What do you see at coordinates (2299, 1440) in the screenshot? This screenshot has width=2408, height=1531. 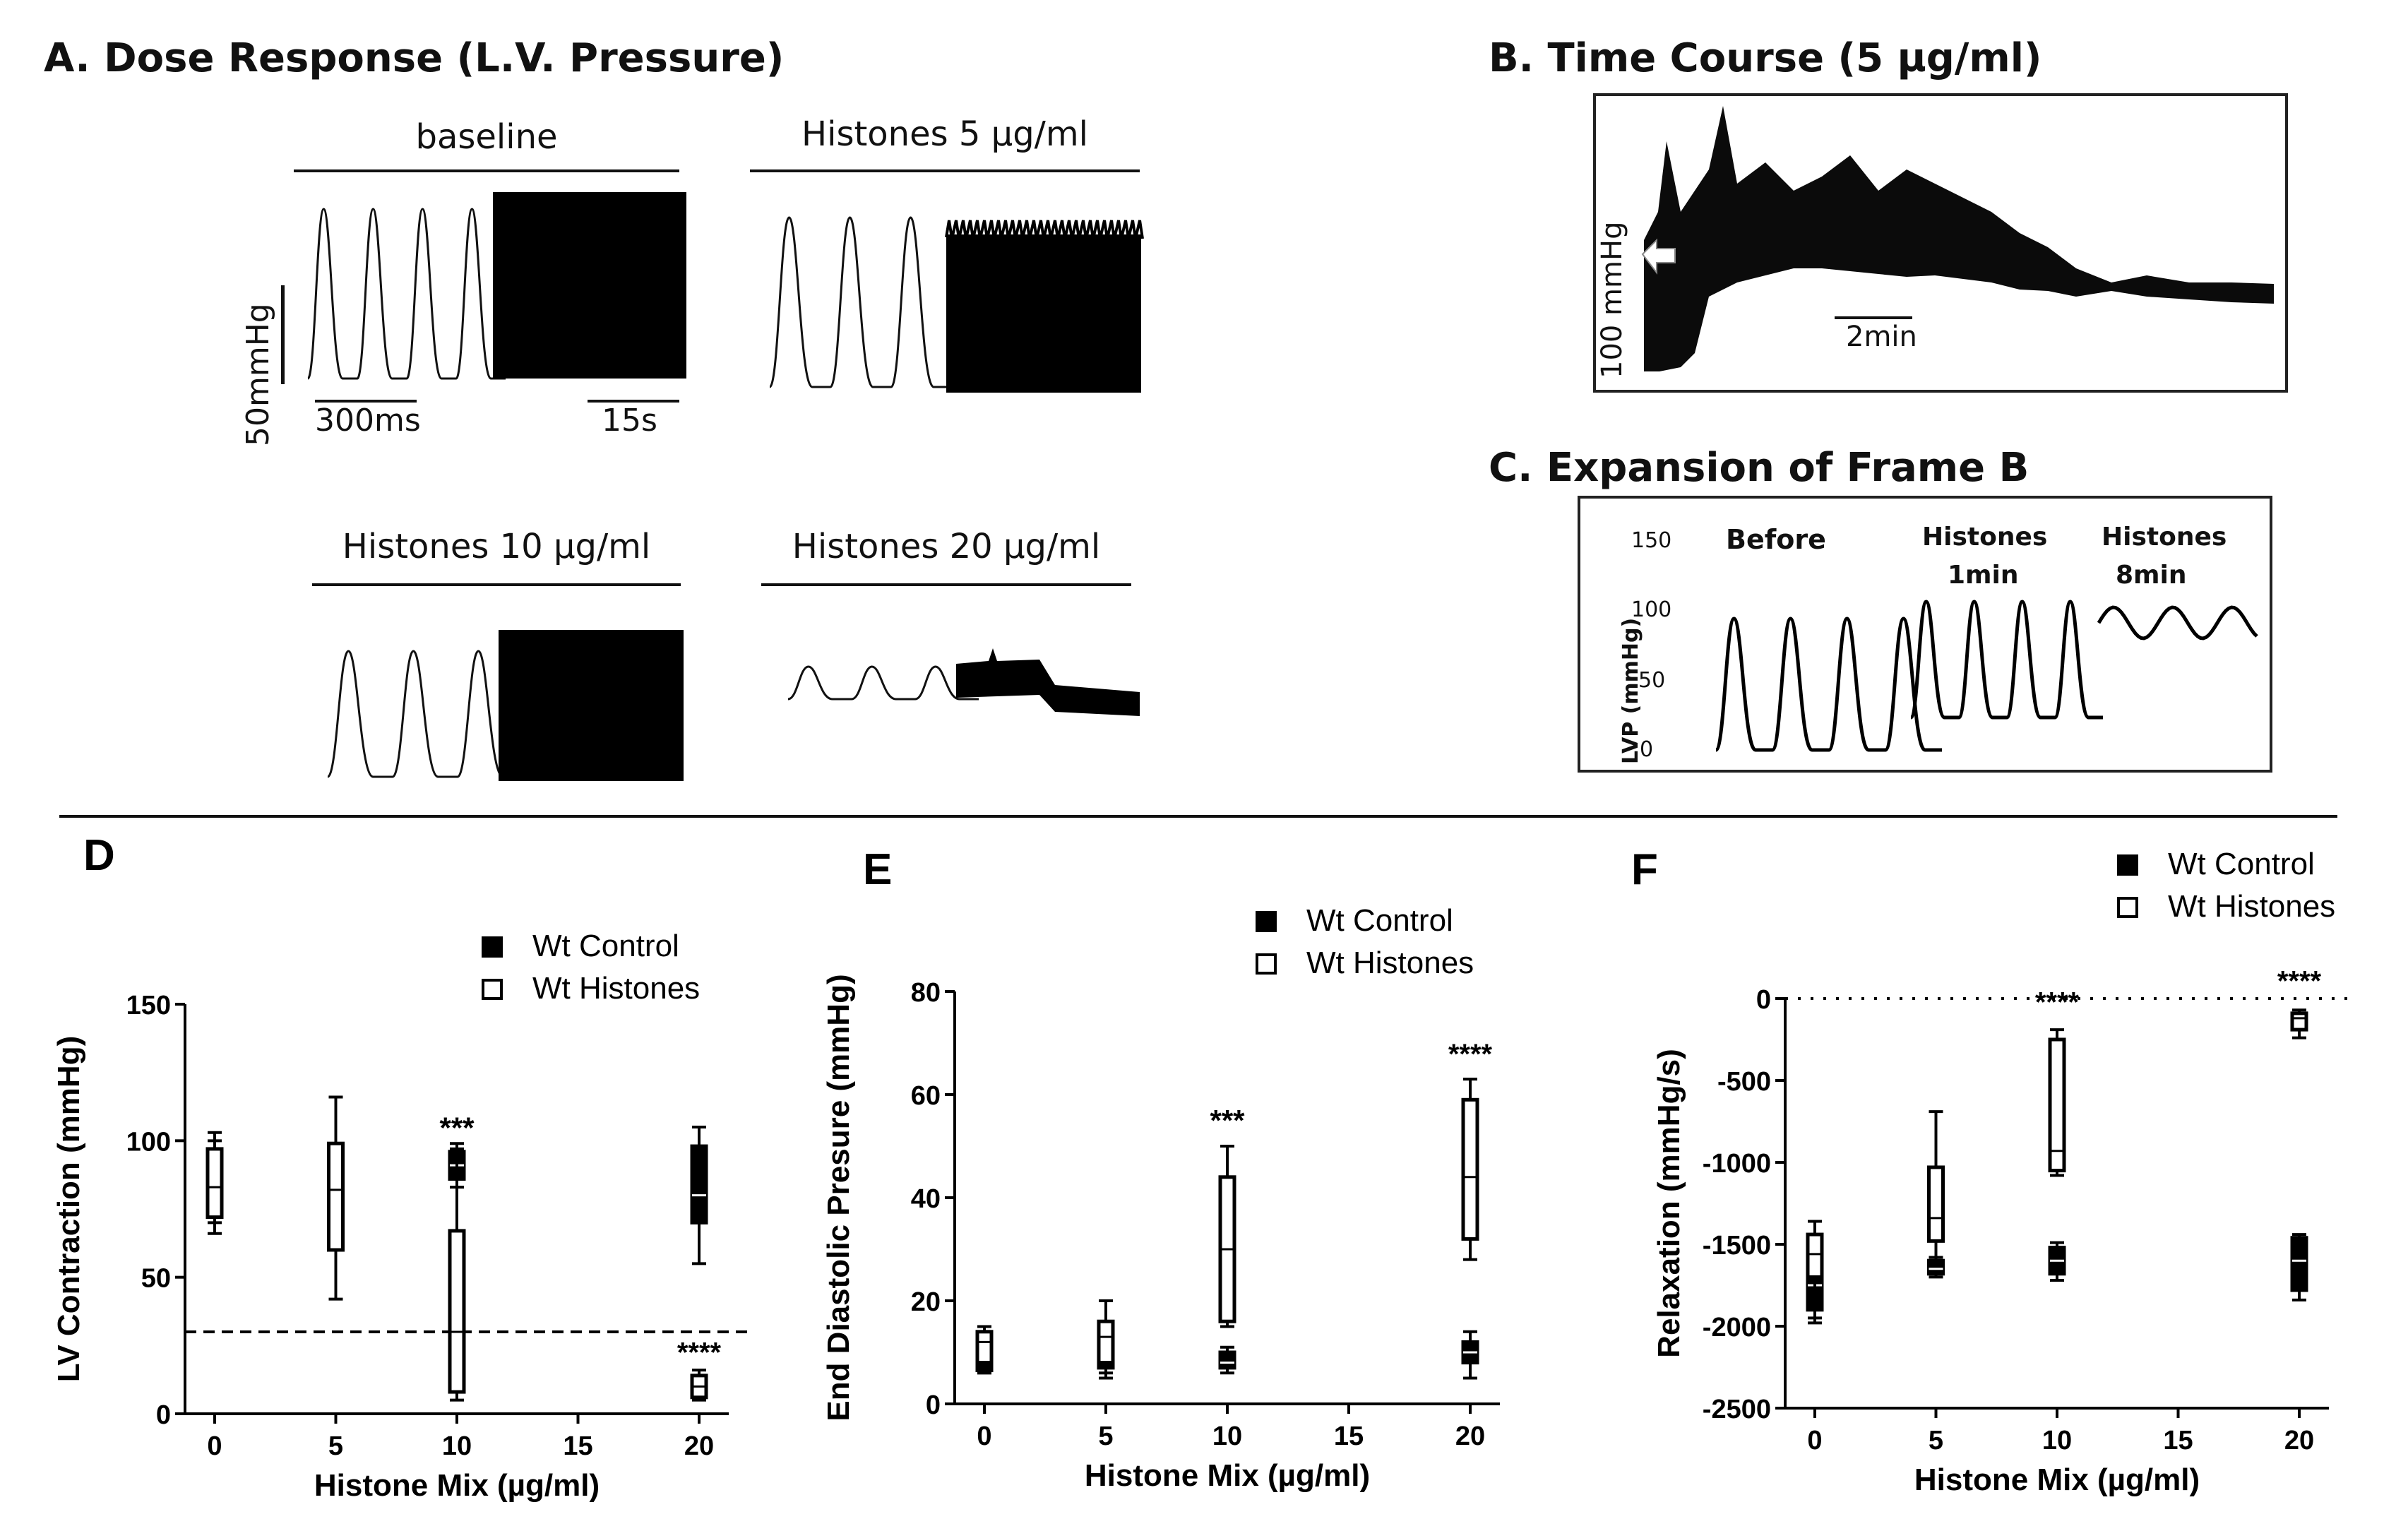 I see `x-tick-label: 20` at bounding box center [2299, 1440].